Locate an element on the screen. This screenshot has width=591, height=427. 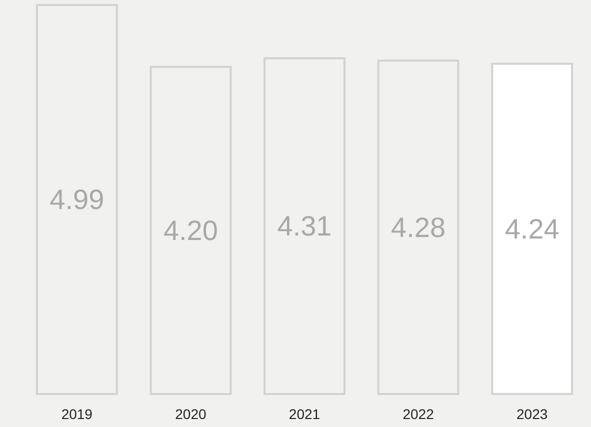
data-label: 4.99 is located at coordinates (77, 199).